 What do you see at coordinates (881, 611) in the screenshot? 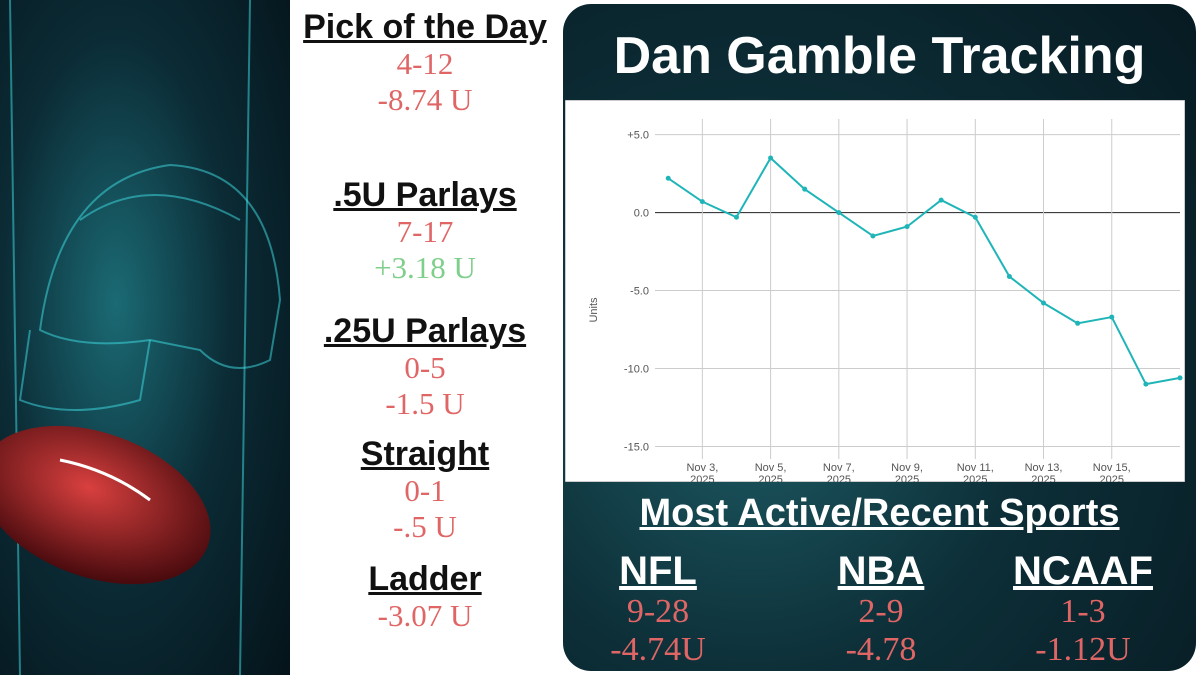
I see `record: 2-9` at bounding box center [881, 611].